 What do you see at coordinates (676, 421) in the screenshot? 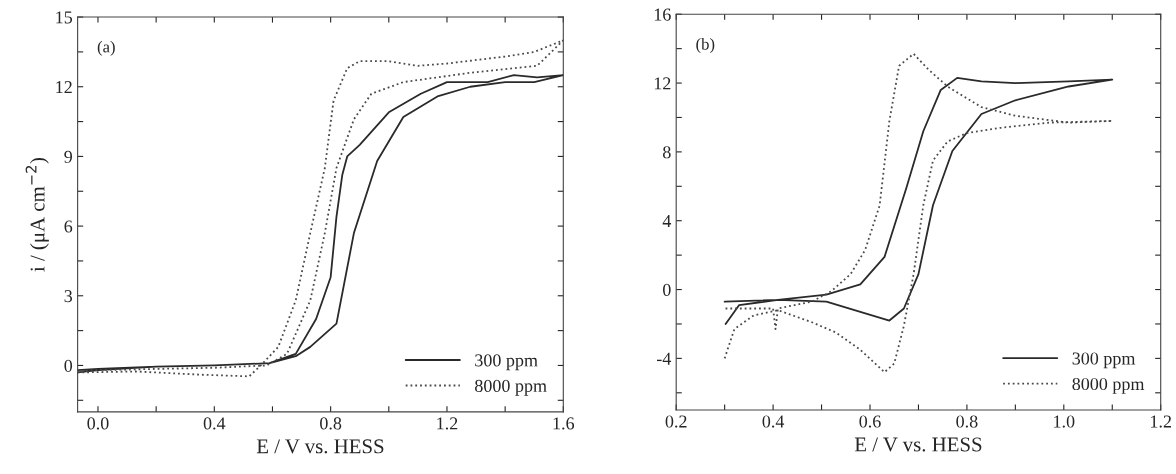
I see `x-tick-label: 0.2` at bounding box center [676, 421].